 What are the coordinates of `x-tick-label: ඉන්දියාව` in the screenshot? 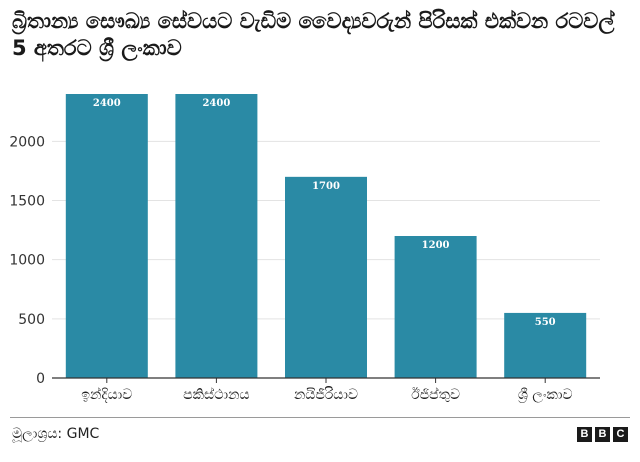 It's located at (106, 395).